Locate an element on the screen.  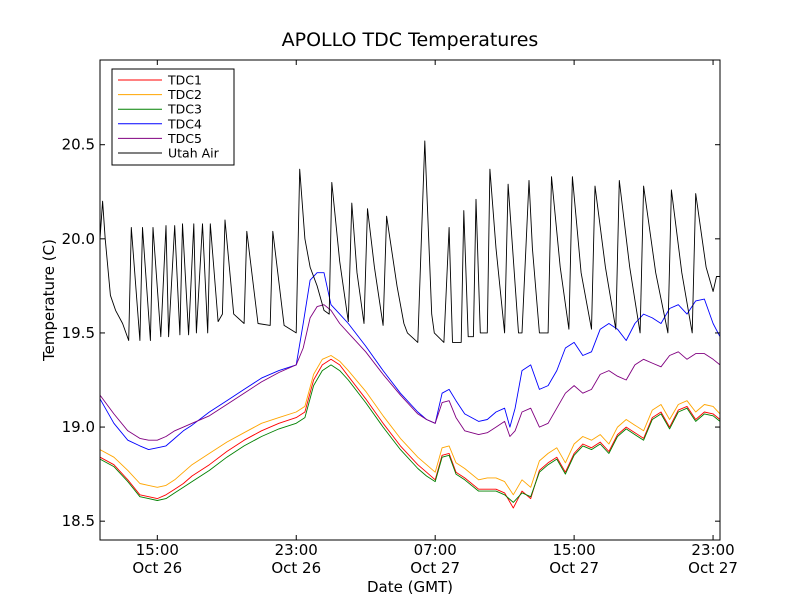
chart-title: APOLLO TDC Temperatures is located at coordinates (410, 40).